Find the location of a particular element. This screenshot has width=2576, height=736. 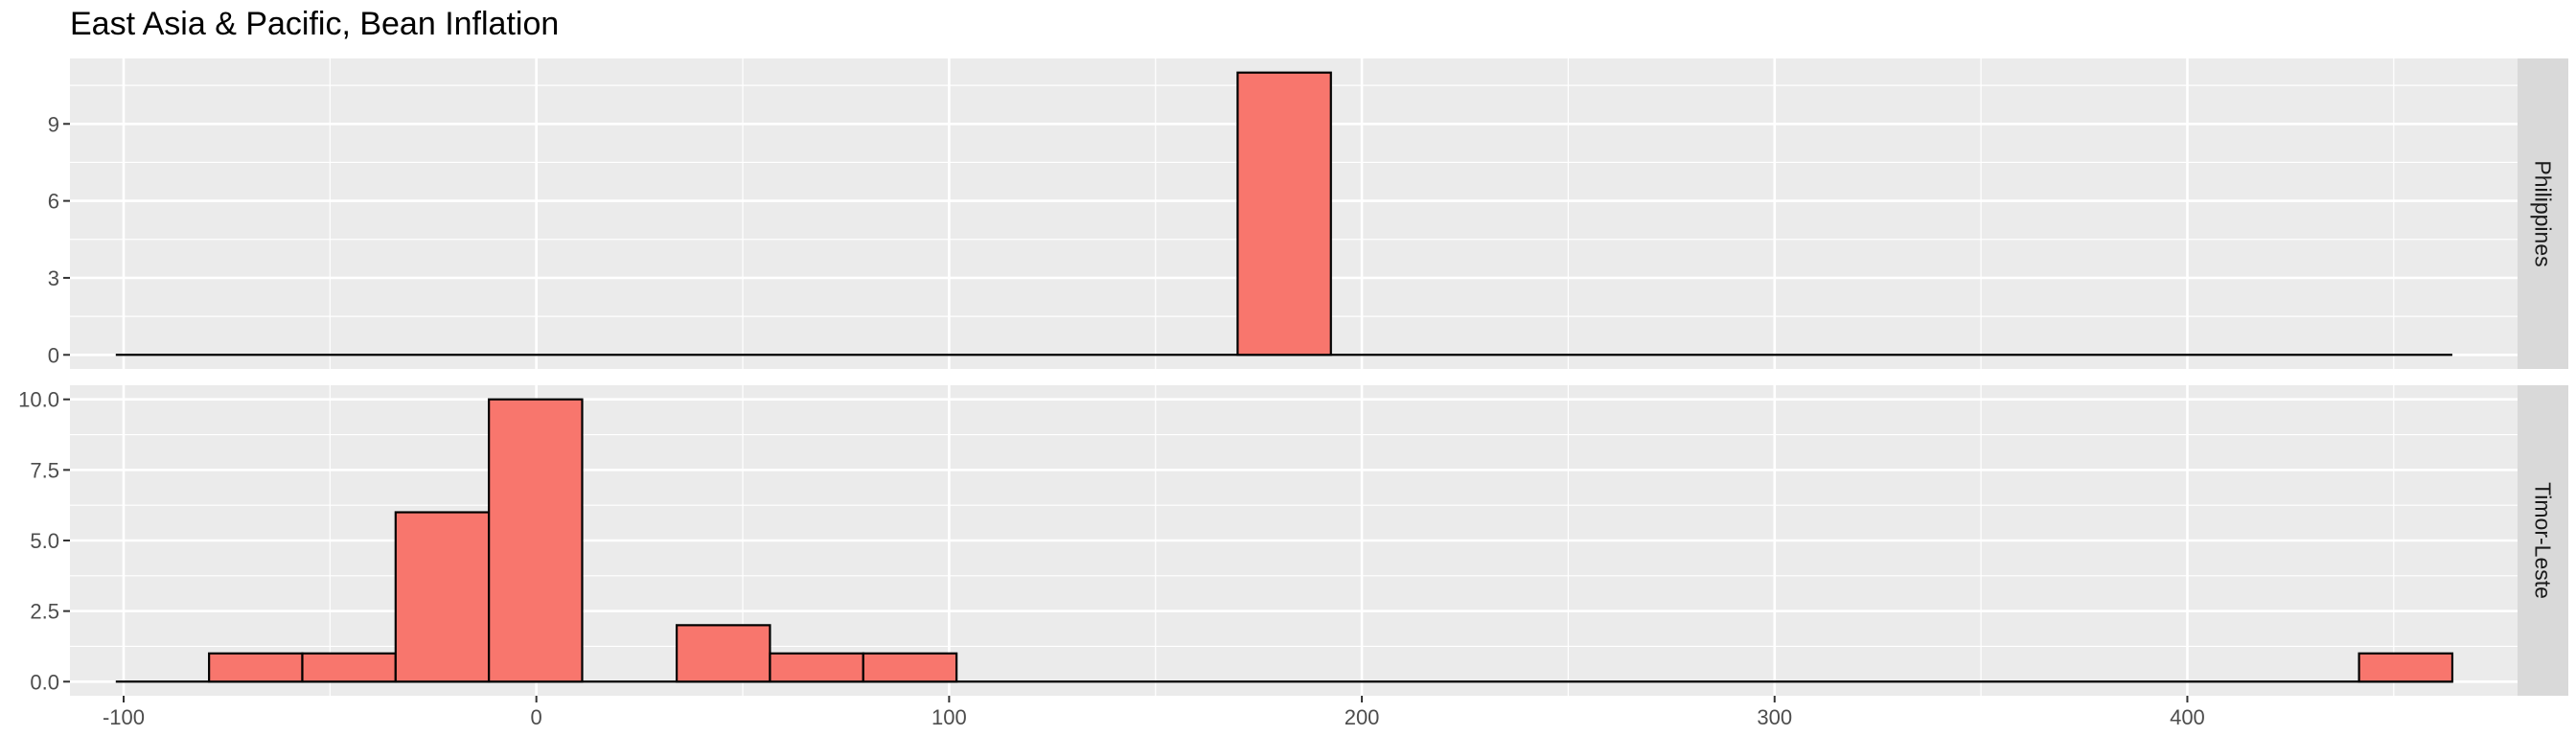

x-tick-label: 0 is located at coordinates (536, 717).